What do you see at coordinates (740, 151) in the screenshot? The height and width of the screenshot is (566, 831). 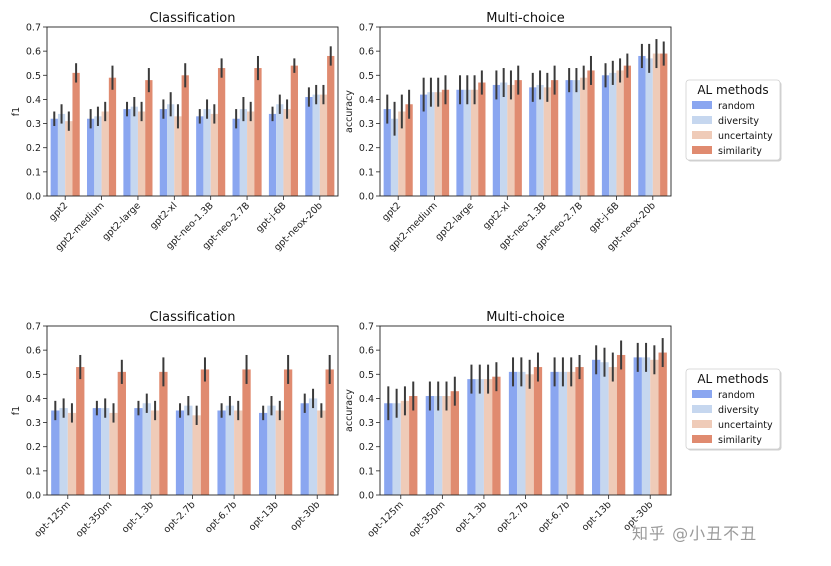 I see `legend-label-similarity: similarity` at bounding box center [740, 151].